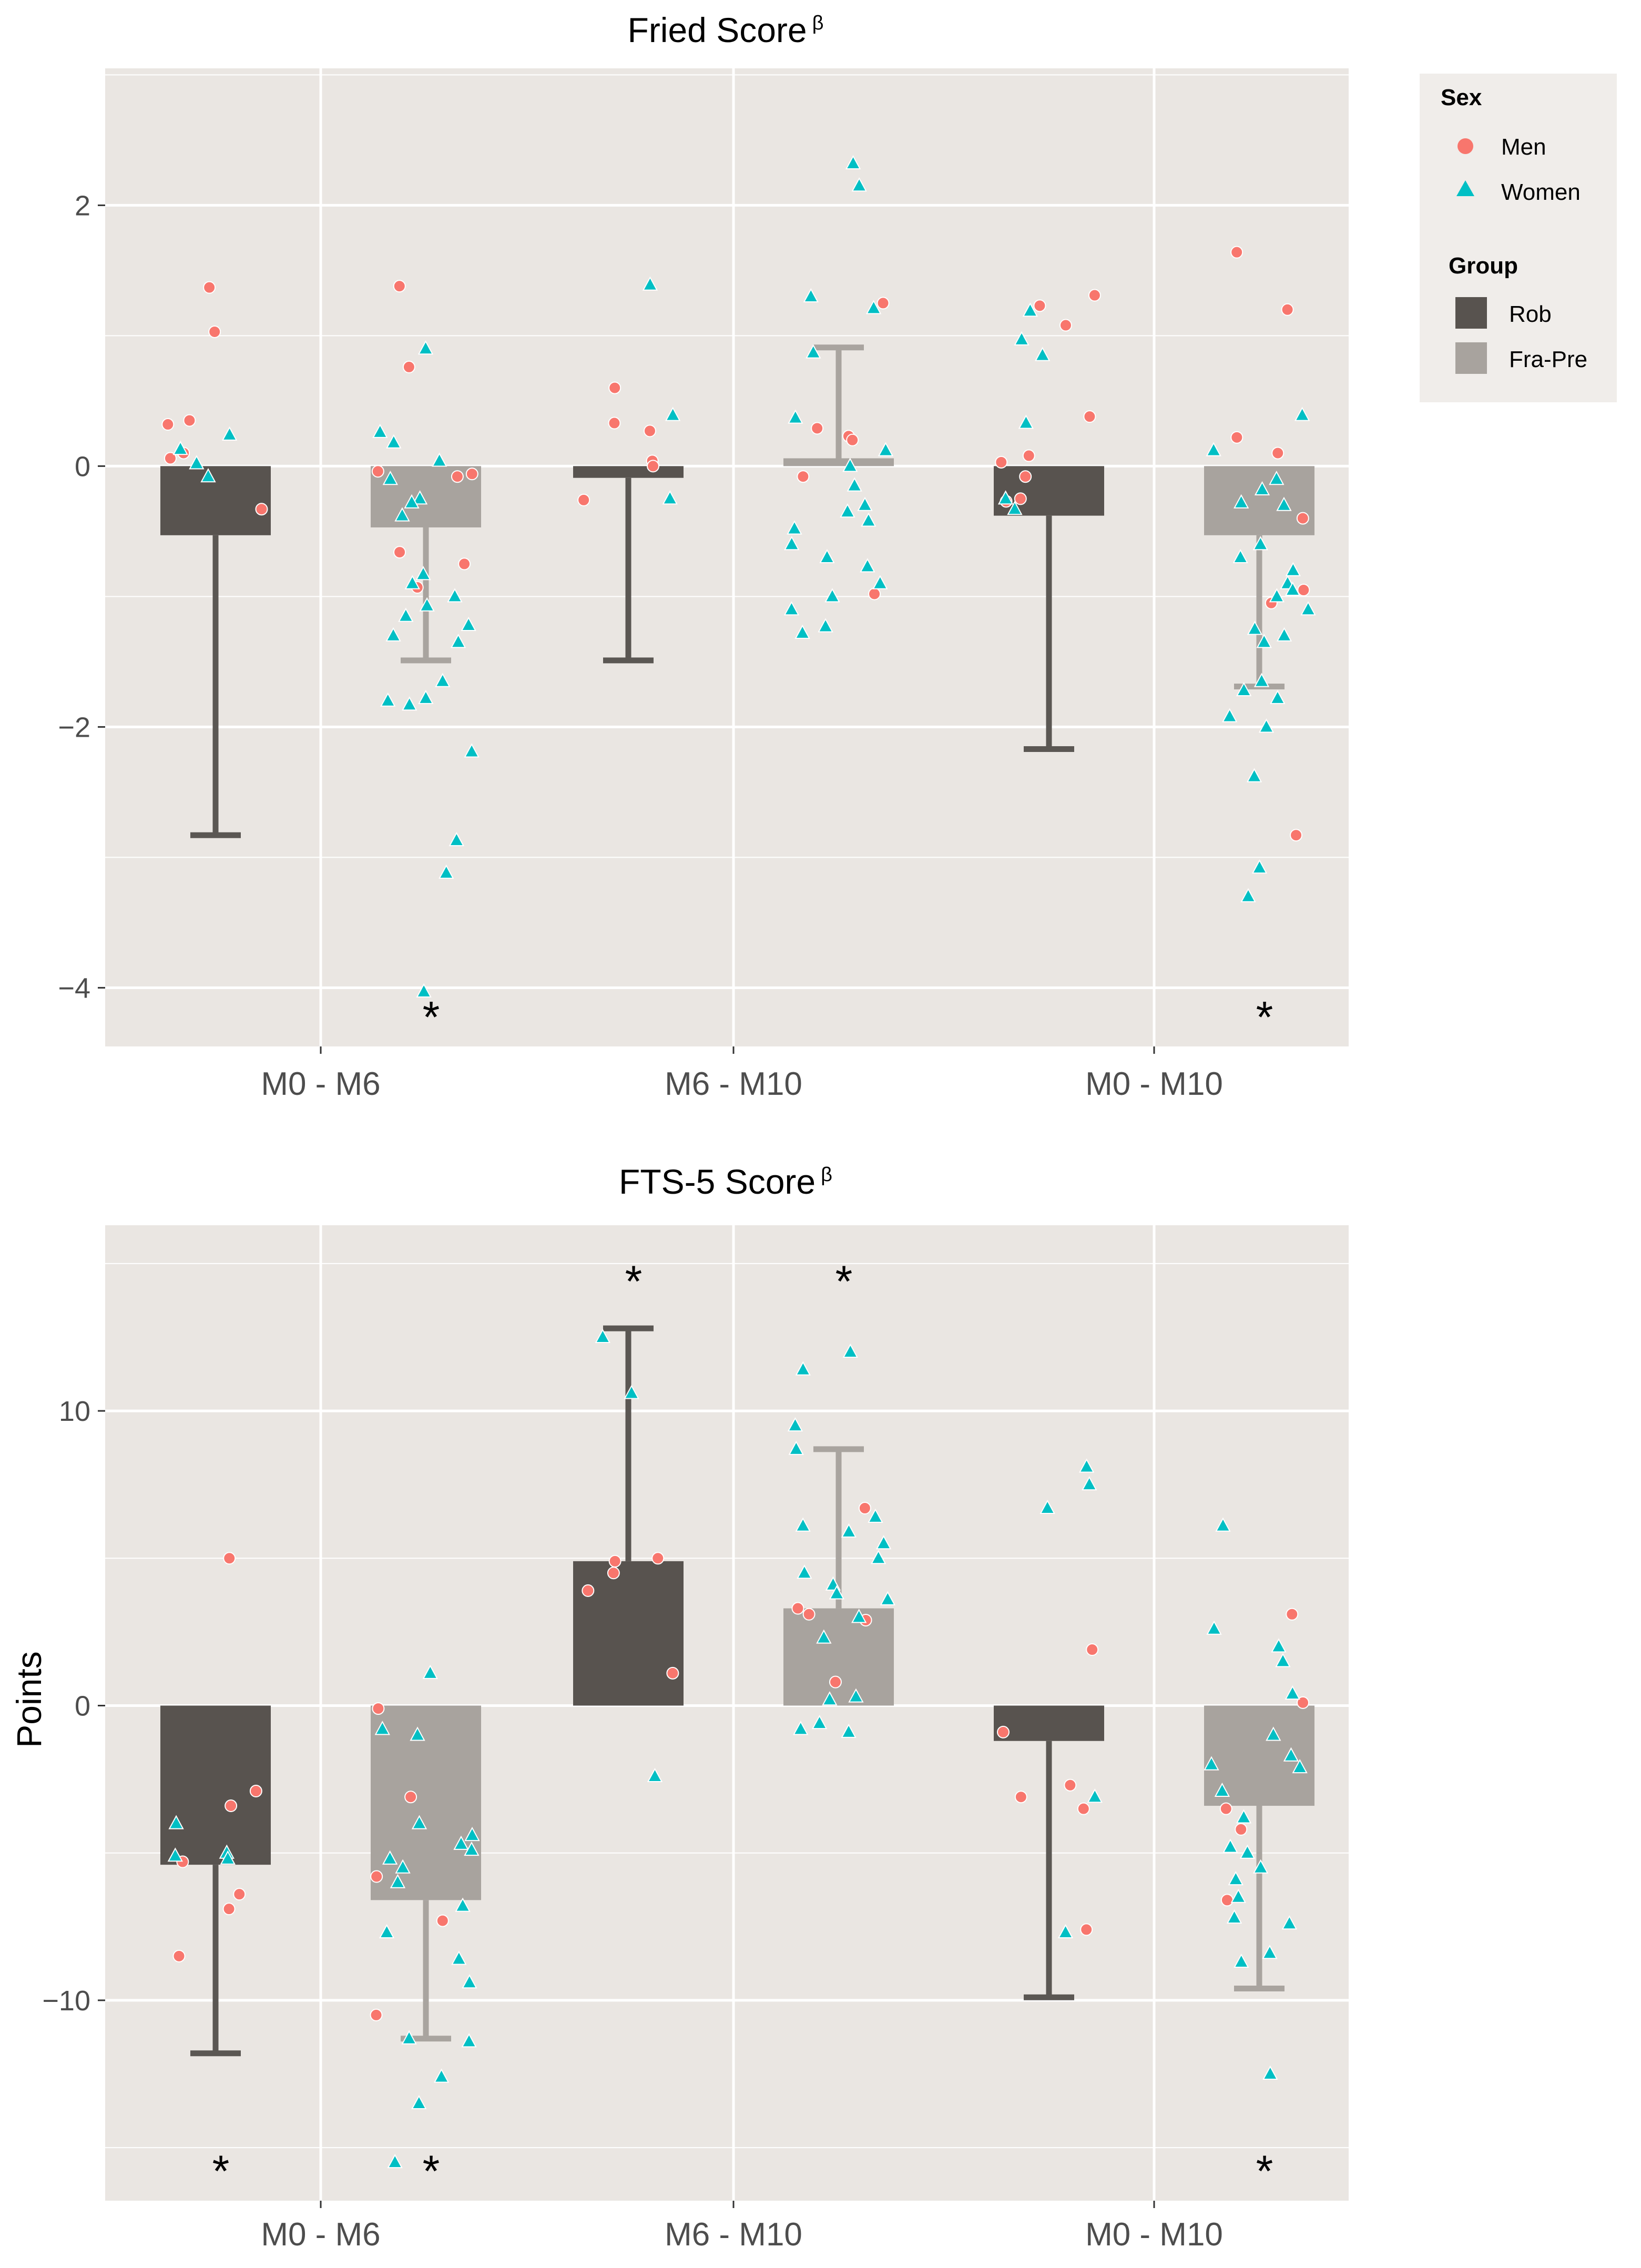 The height and width of the screenshot is (2268, 1641). I want to click on fried-significance-star: *, so click(1264, 1017).